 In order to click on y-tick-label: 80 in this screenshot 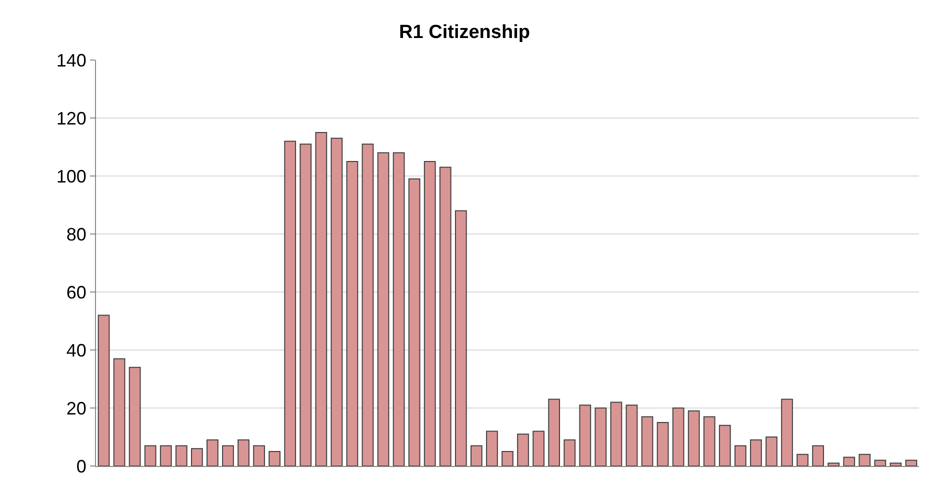, I will do `click(76, 234)`.